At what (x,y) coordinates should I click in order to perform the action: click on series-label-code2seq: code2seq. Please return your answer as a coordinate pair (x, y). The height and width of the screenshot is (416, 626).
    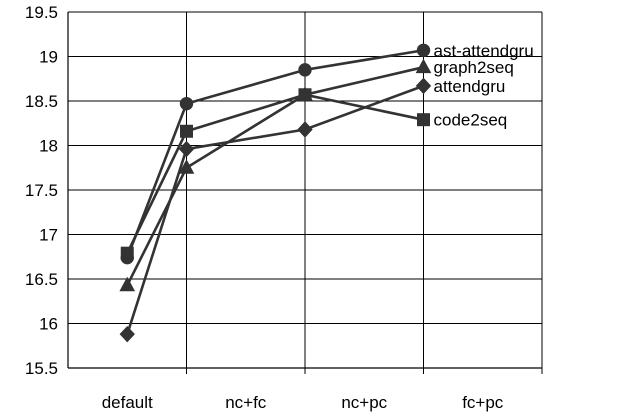
    Looking at the image, I should click on (471, 120).